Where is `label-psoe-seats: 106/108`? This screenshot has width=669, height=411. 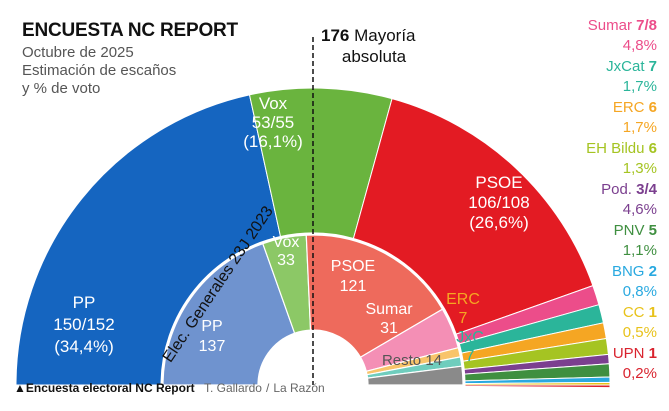
label-psoe-seats: 106/108 is located at coordinates (498, 202).